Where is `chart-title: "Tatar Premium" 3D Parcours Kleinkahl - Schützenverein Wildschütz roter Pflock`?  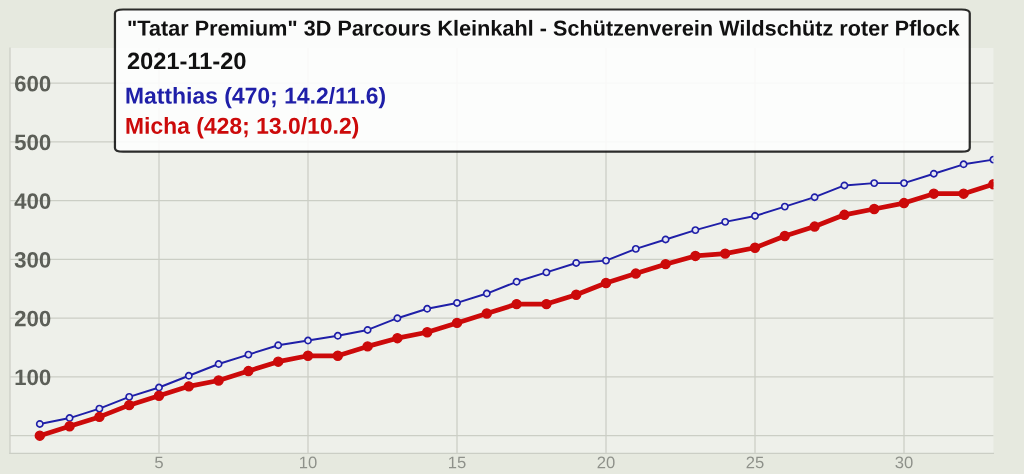 chart-title: "Tatar Premium" 3D Parcours Kleinkahl - Schützenverein Wildschütz roter Pflock is located at coordinates (544, 27).